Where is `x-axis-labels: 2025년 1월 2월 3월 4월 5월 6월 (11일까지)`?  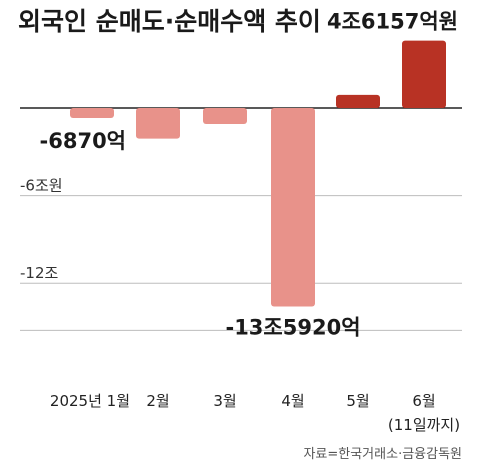
x-axis-labels: 2025년 1월 2월 3월 4월 5월 6월 (11일까지) is located at coordinates (255, 413).